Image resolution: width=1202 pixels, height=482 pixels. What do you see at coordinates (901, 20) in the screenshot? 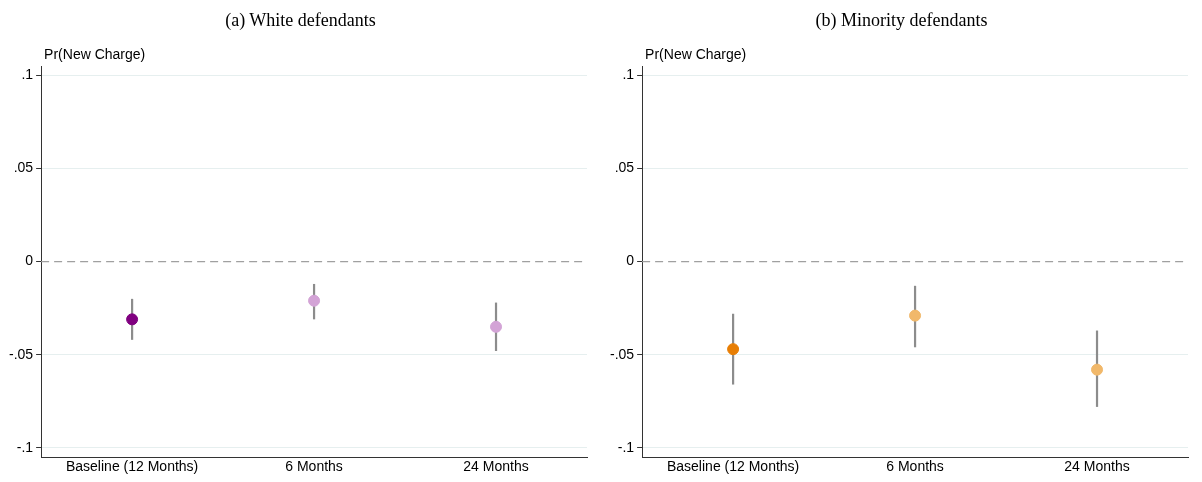
I see `chart-title: (b) Minority defendants` at bounding box center [901, 20].